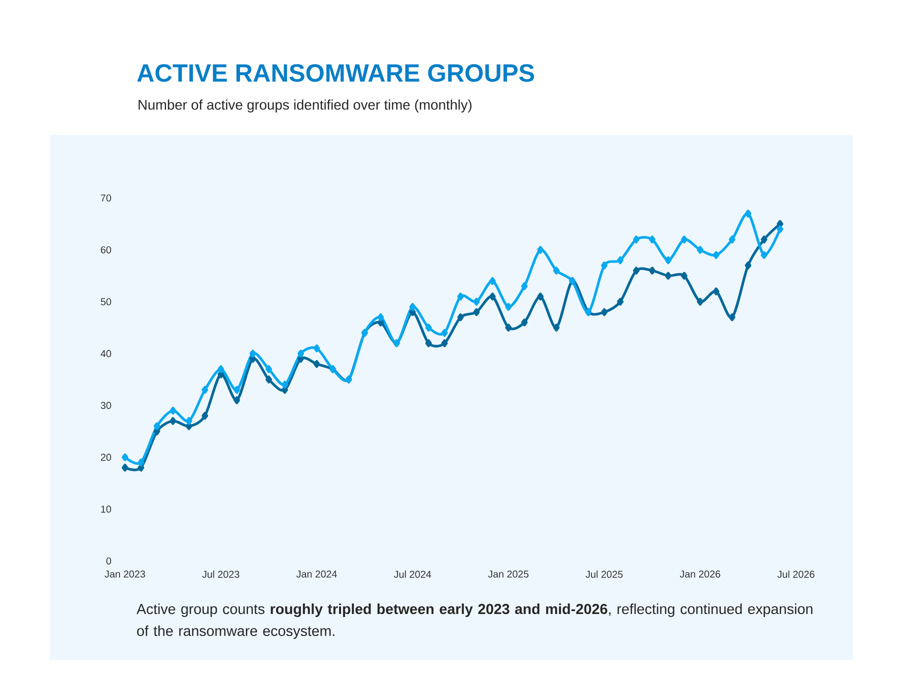 The image size is (900, 700). I want to click on x-tick-label: Jan 2023, so click(125, 574).